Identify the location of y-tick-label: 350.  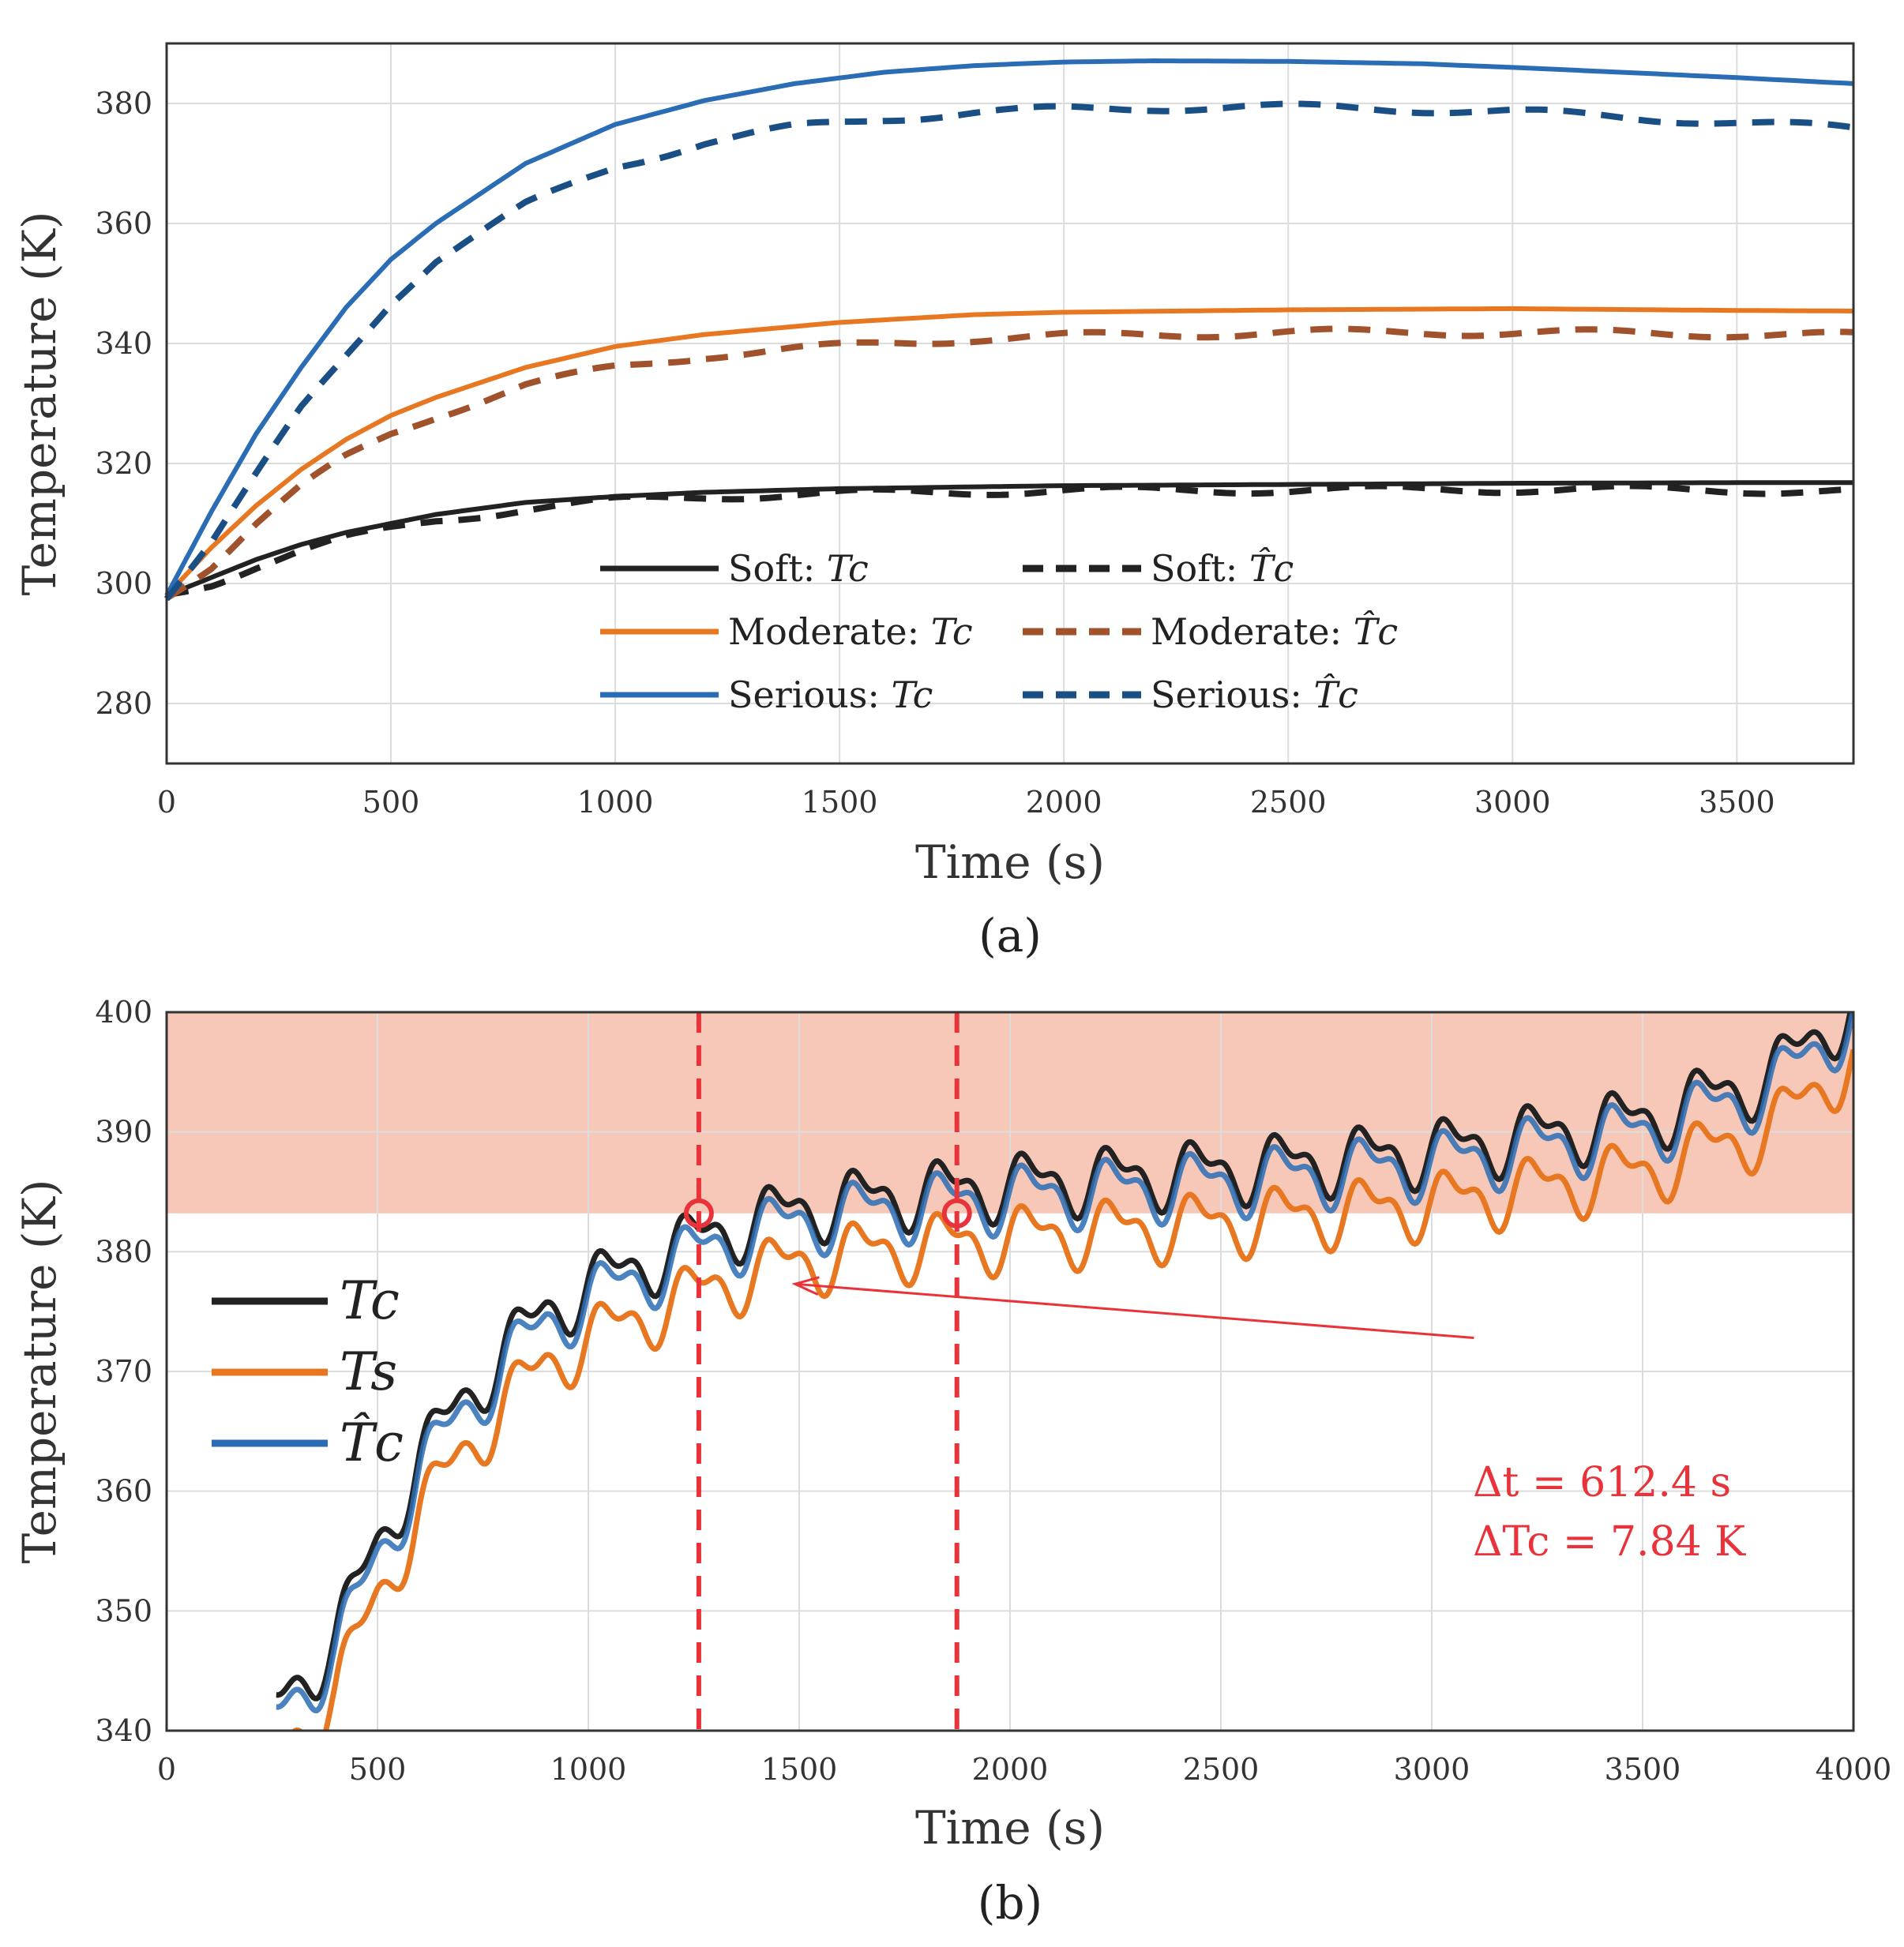
(123, 1611).